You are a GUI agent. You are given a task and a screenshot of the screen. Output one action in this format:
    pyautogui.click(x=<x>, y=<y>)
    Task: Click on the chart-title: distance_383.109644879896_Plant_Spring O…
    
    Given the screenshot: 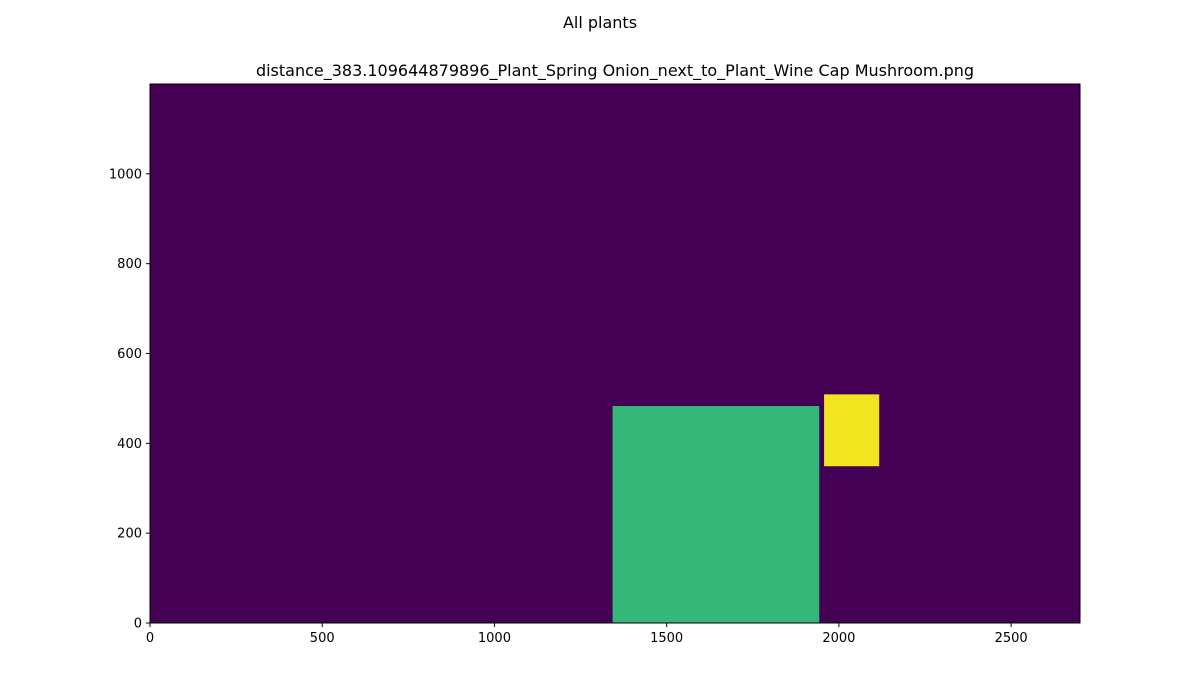 What is the action you would take?
    pyautogui.click(x=615, y=71)
    